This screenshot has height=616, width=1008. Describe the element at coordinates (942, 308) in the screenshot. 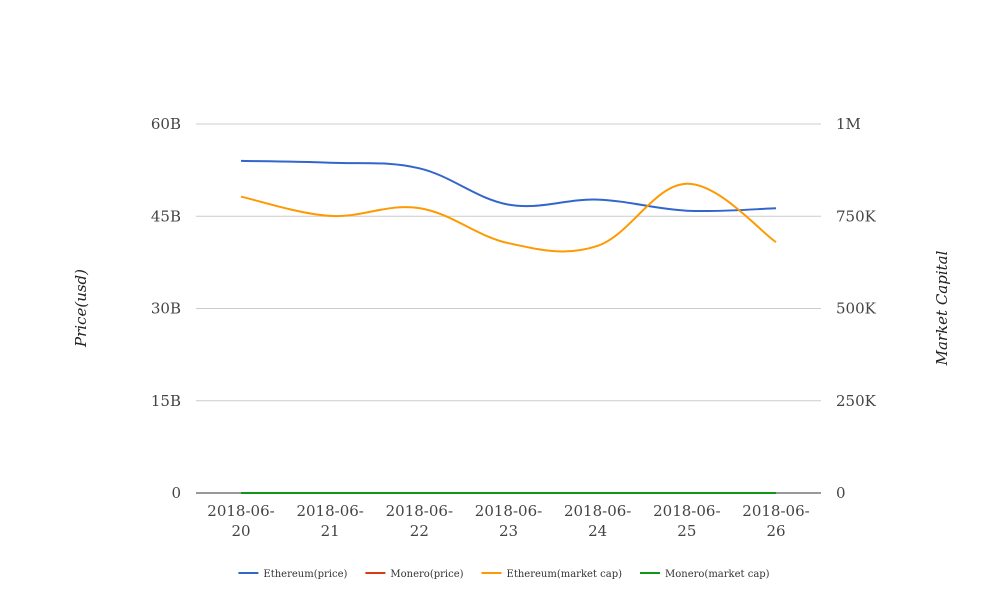

I see `right-axis-title: Market Capital` at that location.